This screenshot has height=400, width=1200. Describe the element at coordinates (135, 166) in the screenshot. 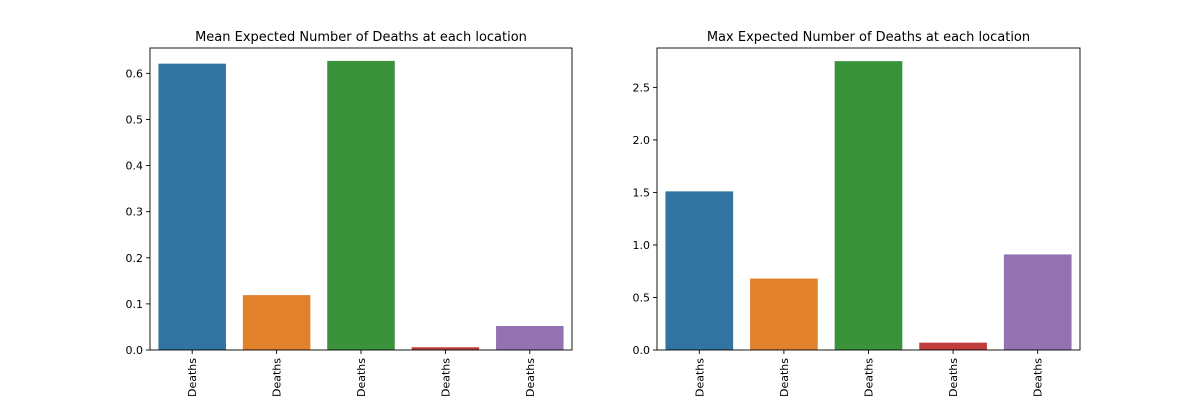

I see `y-tick-label: 0.4` at that location.